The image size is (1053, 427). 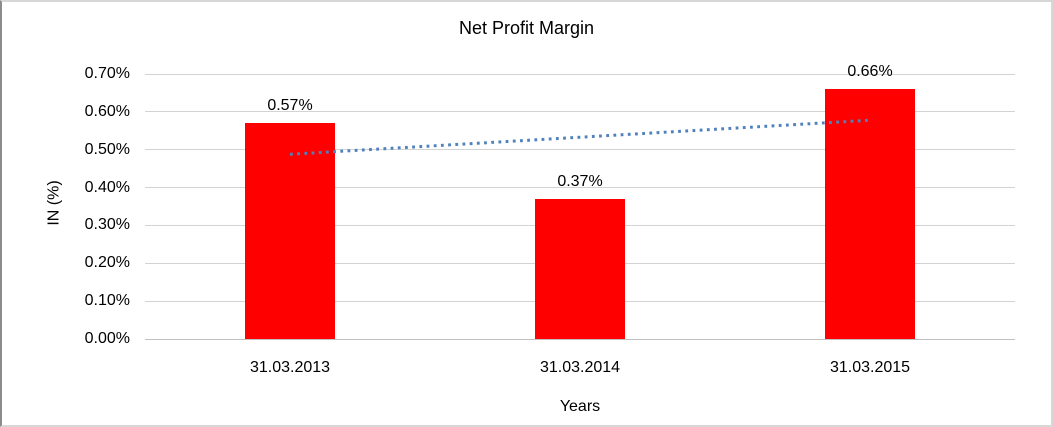 What do you see at coordinates (290, 106) in the screenshot?
I see `bar-value-label: 0.57%` at bounding box center [290, 106].